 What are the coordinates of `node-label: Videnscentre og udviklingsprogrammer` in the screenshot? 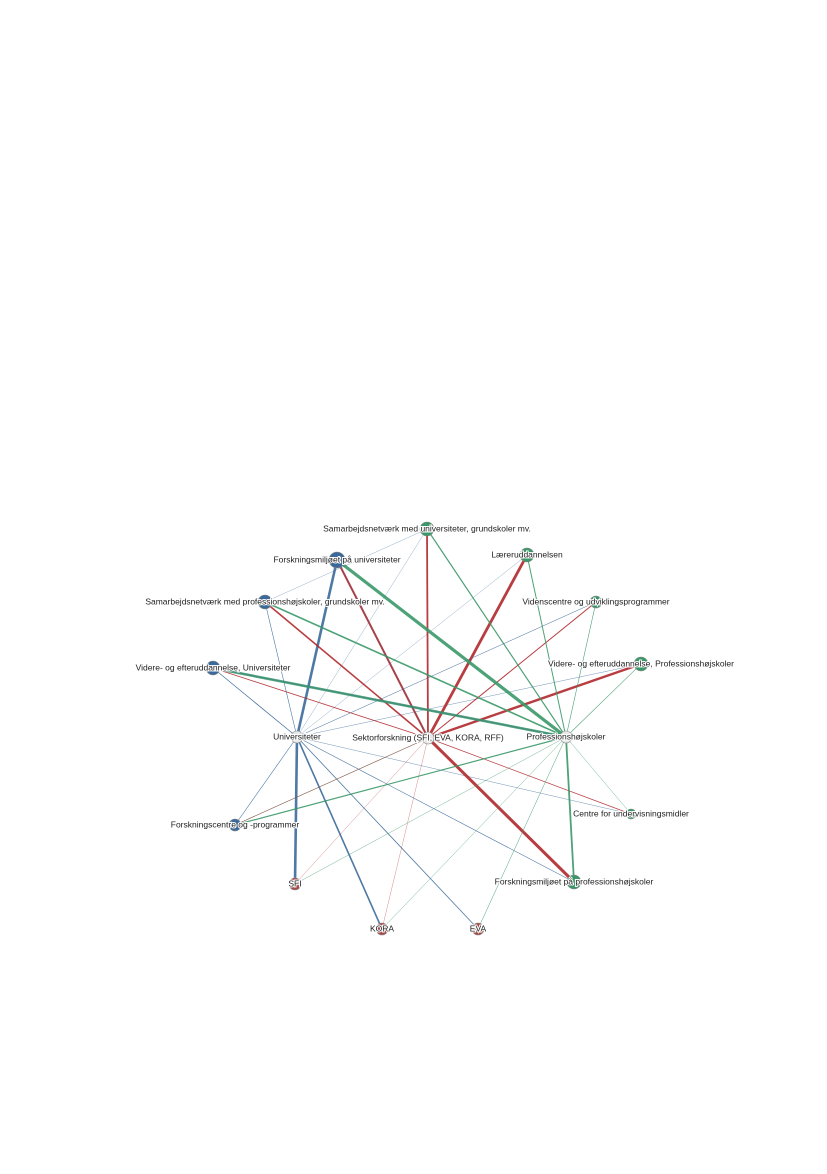 It's located at (595, 601).